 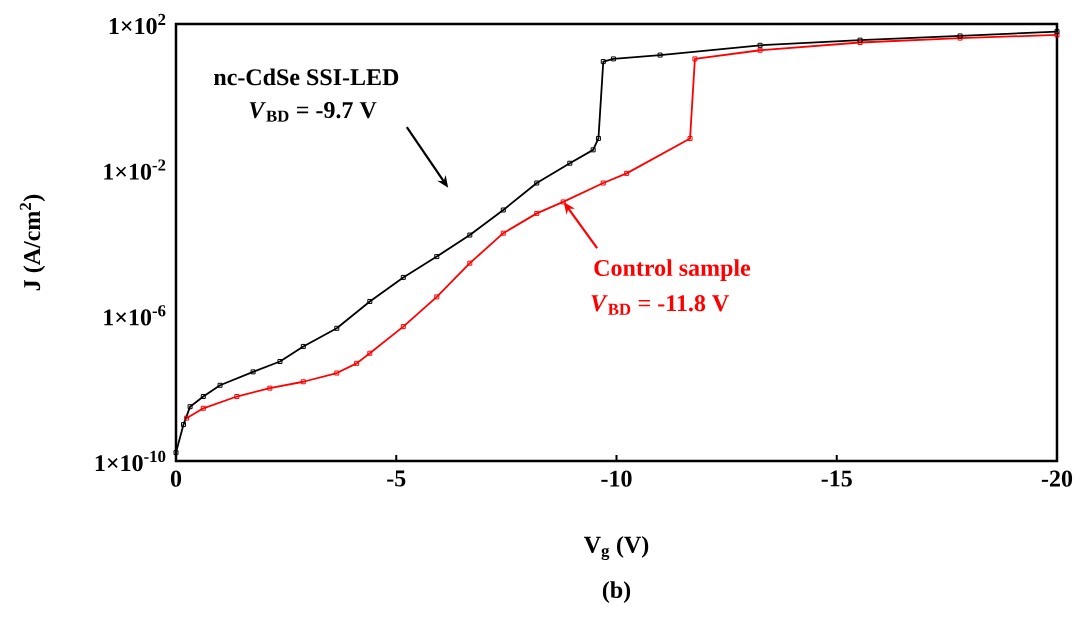 I want to click on x-tick-label: -5, so click(x=396, y=478).